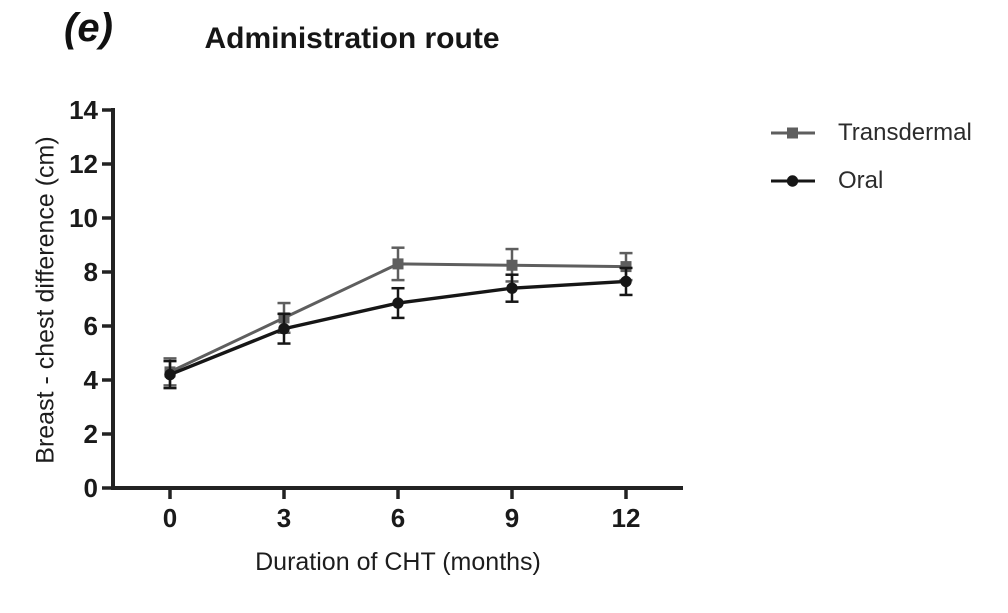 Image resolution: width=1008 pixels, height=613 pixels. I want to click on legend-entry-transdermal: Transdermal, so click(871, 133).